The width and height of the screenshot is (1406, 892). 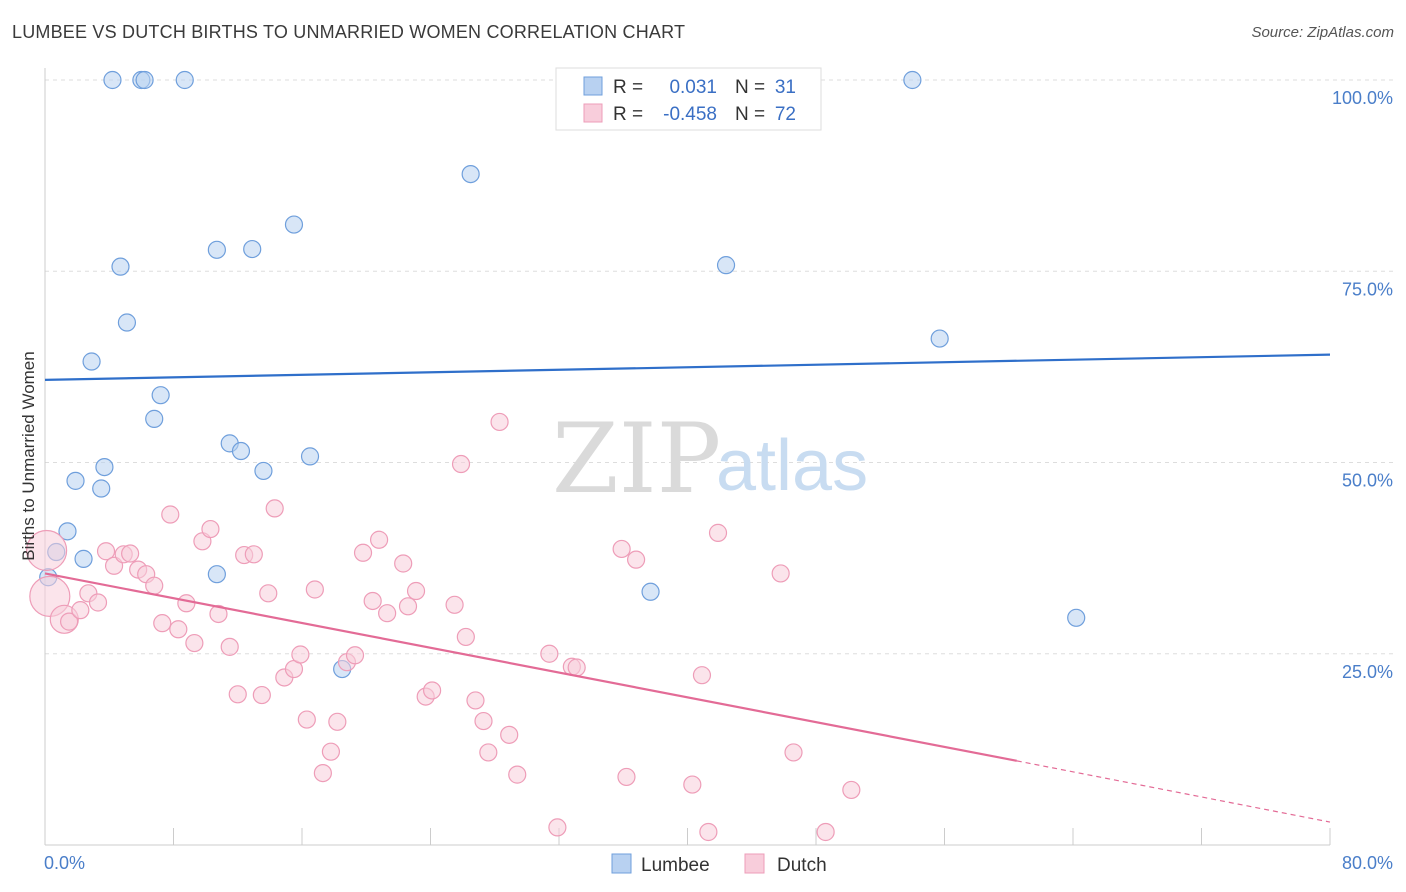 I want to click on trend-line-extension-dutch, so click(x=1173, y=791).